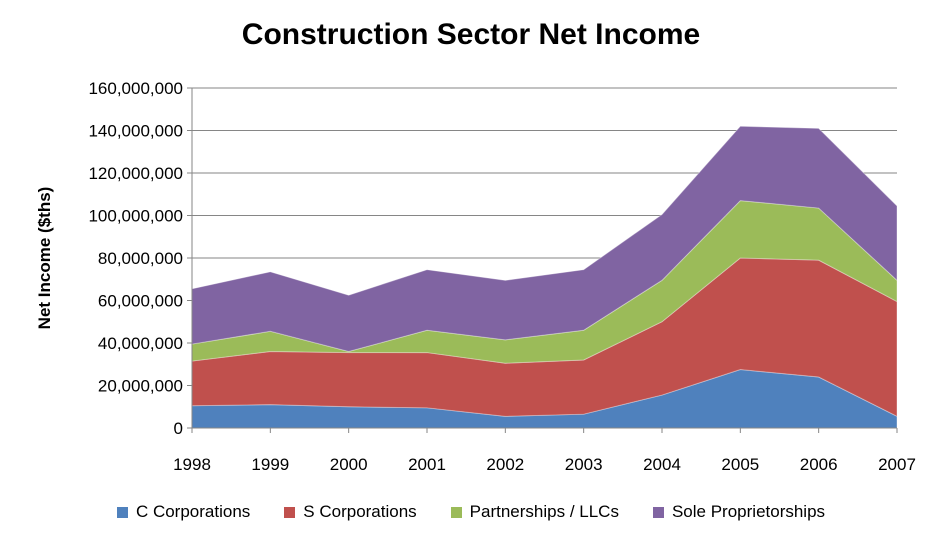  I want to click on x-tick-label: 2005, so click(740, 464).